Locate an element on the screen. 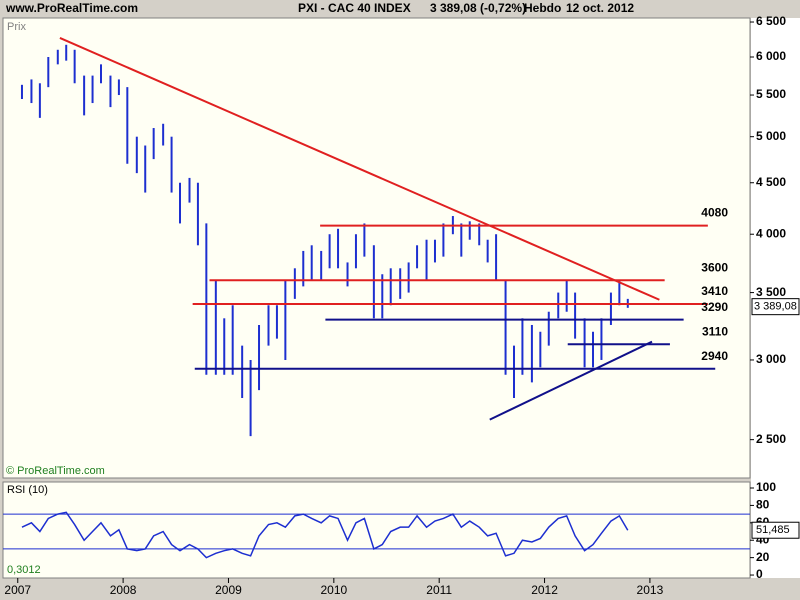 The image size is (800, 600). last-value-label: 3 389,08 is located at coordinates (775, 307).